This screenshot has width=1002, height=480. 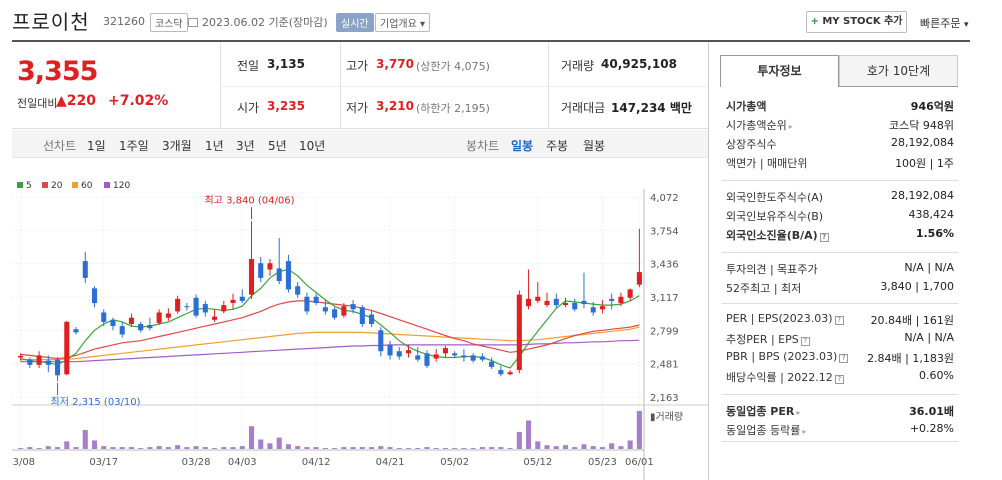 What do you see at coordinates (922, 142) in the screenshot?
I see `shares-value: 28,192,084` at bounding box center [922, 142].